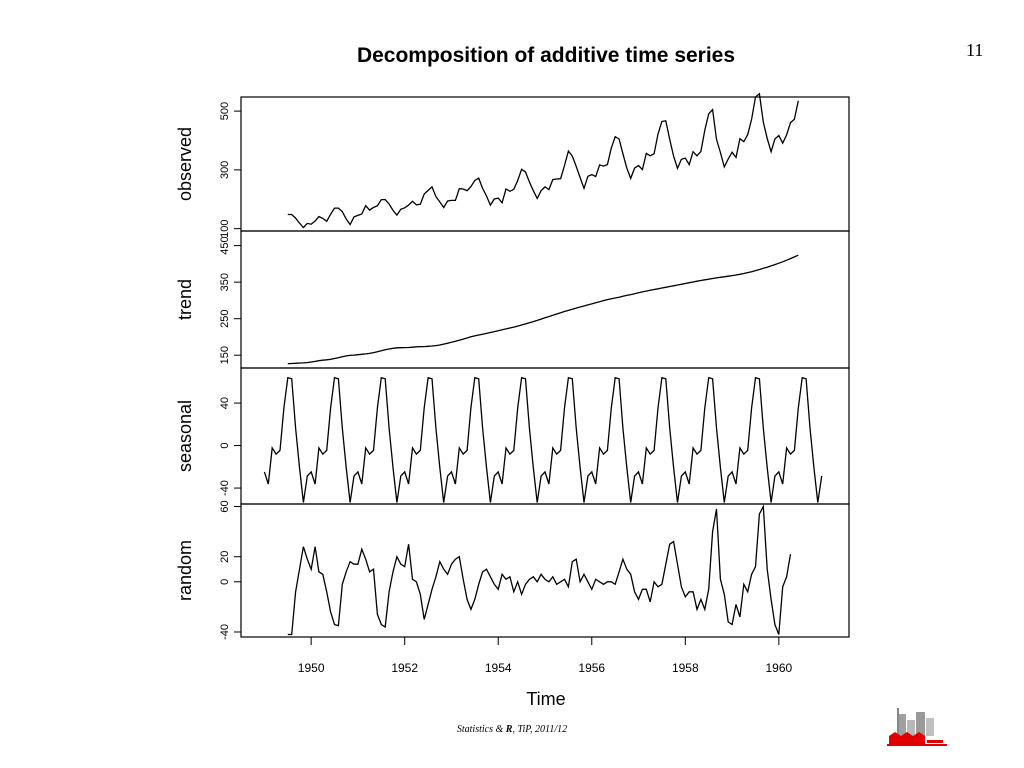 This screenshot has width=1024, height=768. What do you see at coordinates (225, 506) in the screenshot?
I see `y-tick-label: 60` at bounding box center [225, 506].